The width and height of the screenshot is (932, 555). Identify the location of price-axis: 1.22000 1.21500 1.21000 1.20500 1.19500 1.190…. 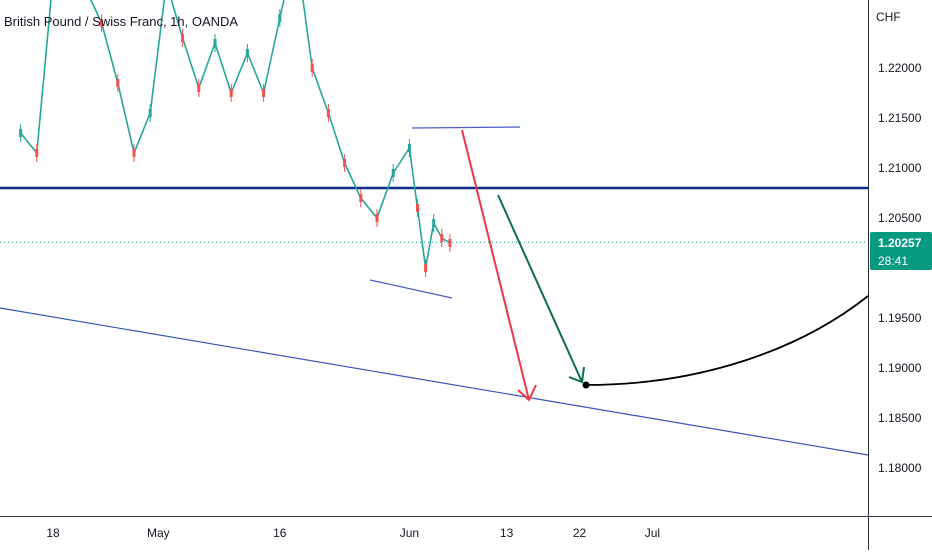
(900, 268).